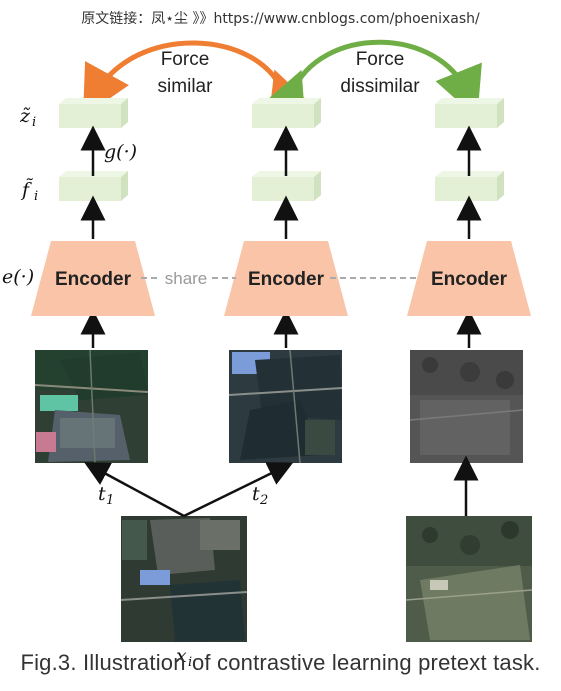 The width and height of the screenshot is (561, 691). Describe the element at coordinates (110, 500) in the screenshot. I see `t1-sub: 1` at that location.